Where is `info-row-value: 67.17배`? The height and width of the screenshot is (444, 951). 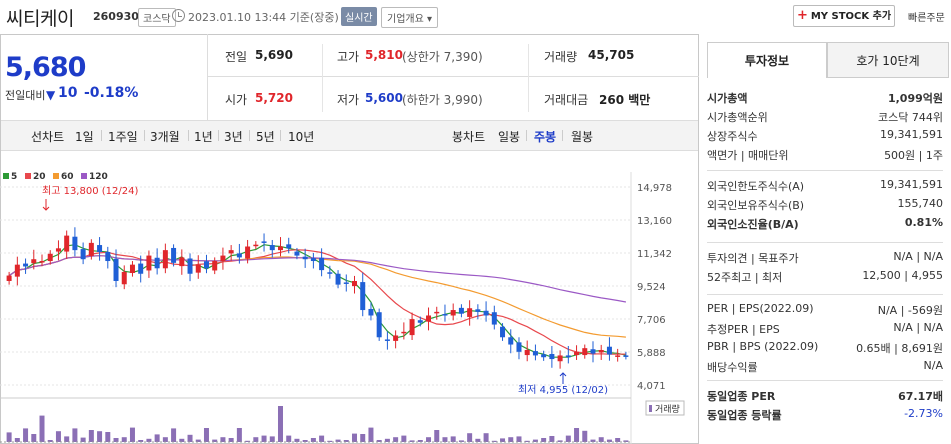
info-row-value: 67.17배 is located at coordinates (920, 396).